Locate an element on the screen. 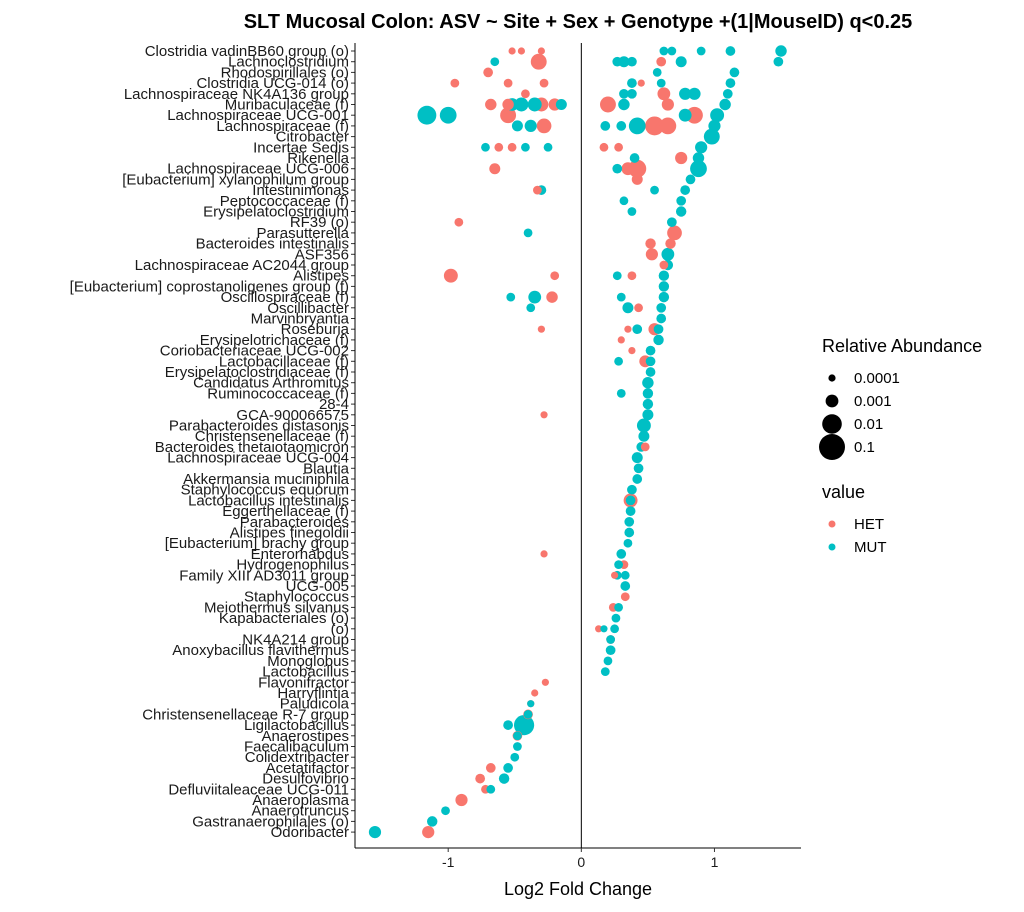 The image size is (1024, 912). x-tick-label: 0 is located at coordinates (581, 862).